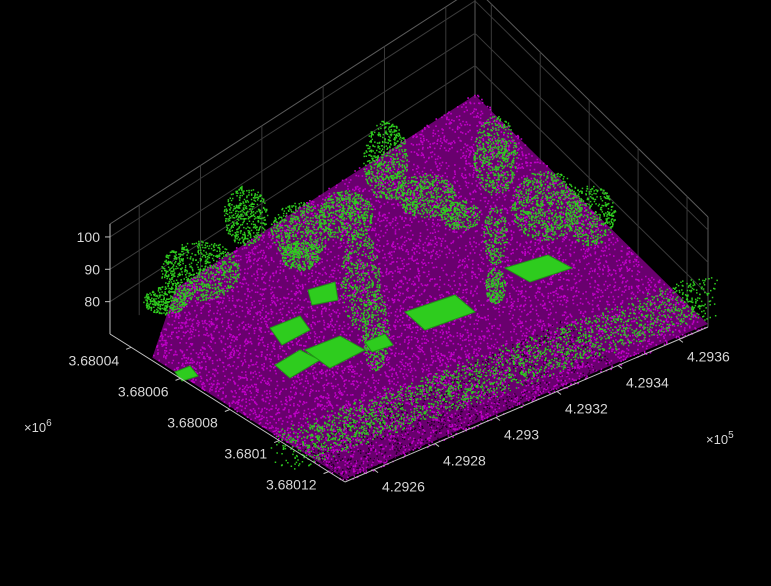  I want to click on z-tick-label: 80, so click(92, 302).